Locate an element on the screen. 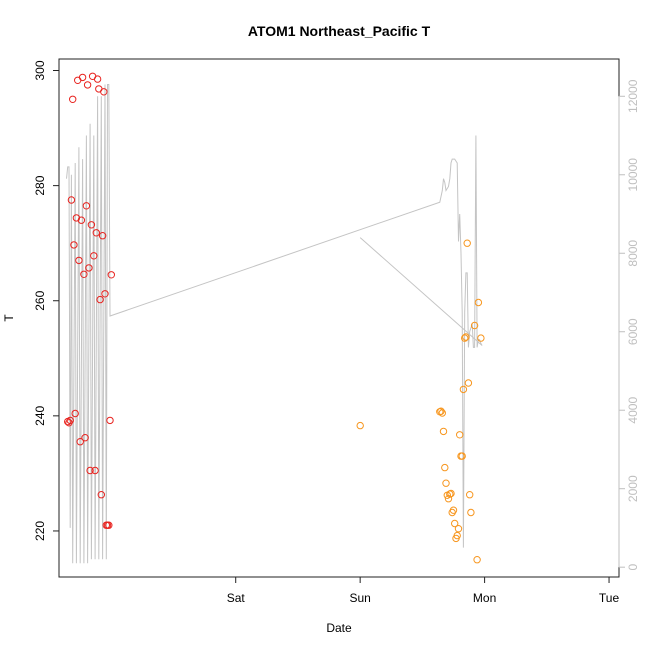 This screenshot has height=655, width=650. y-axis-label: T is located at coordinates (9, 318).